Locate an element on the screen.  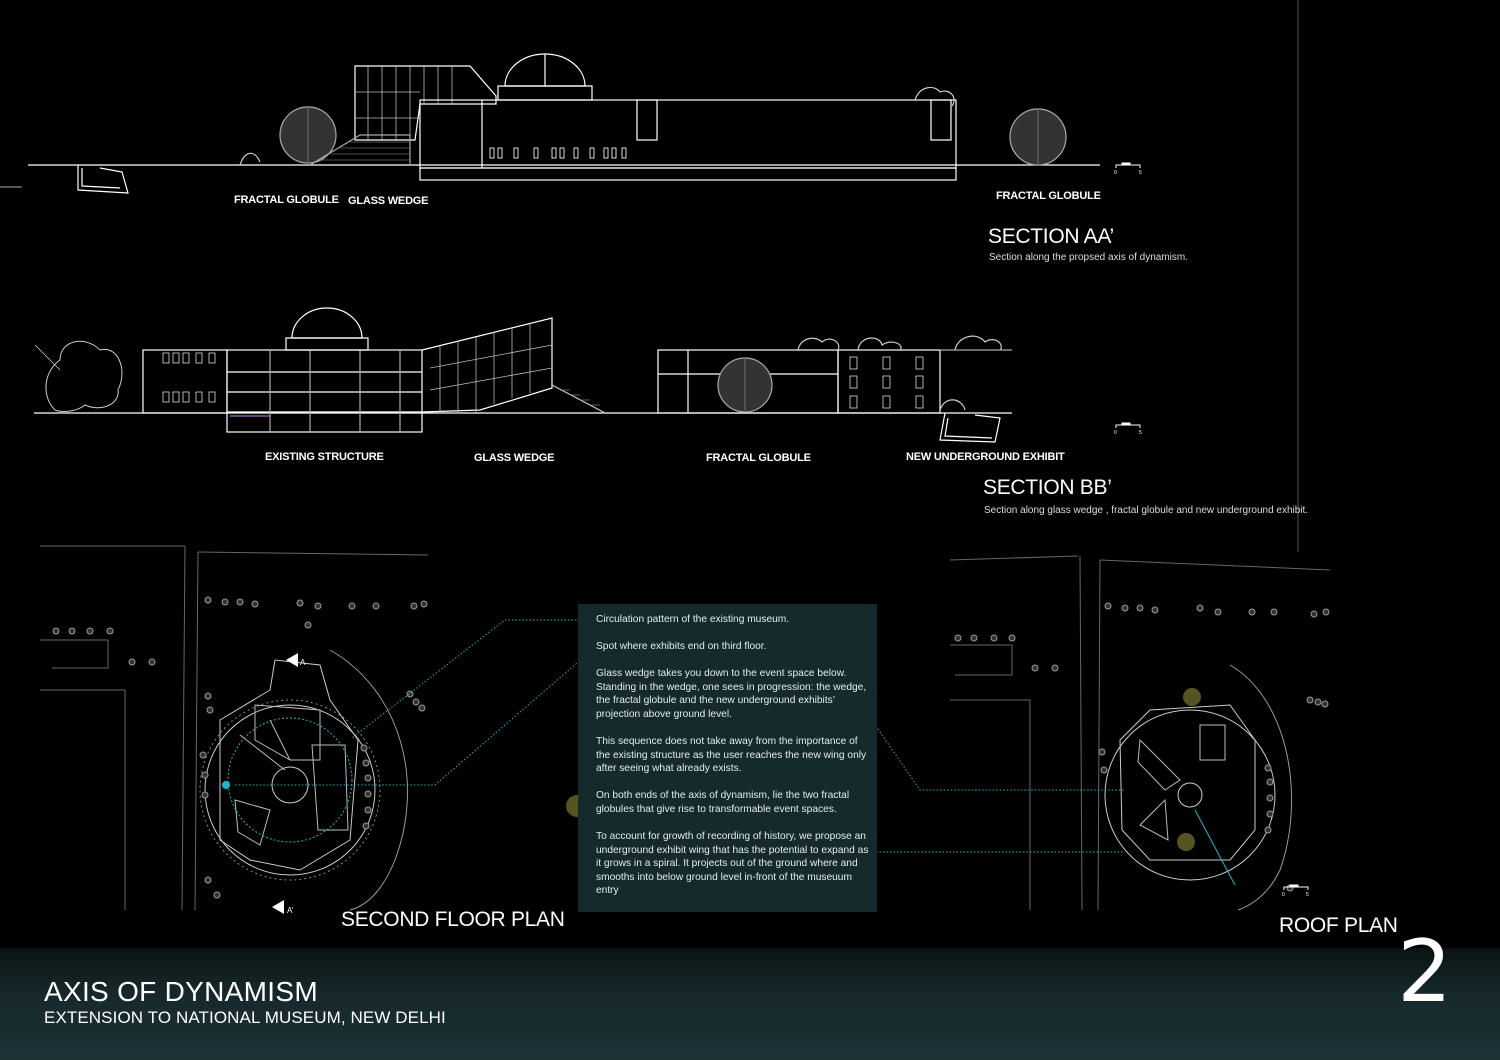
roof-plan-title: ROOF PLAN is located at coordinates (1338, 925).